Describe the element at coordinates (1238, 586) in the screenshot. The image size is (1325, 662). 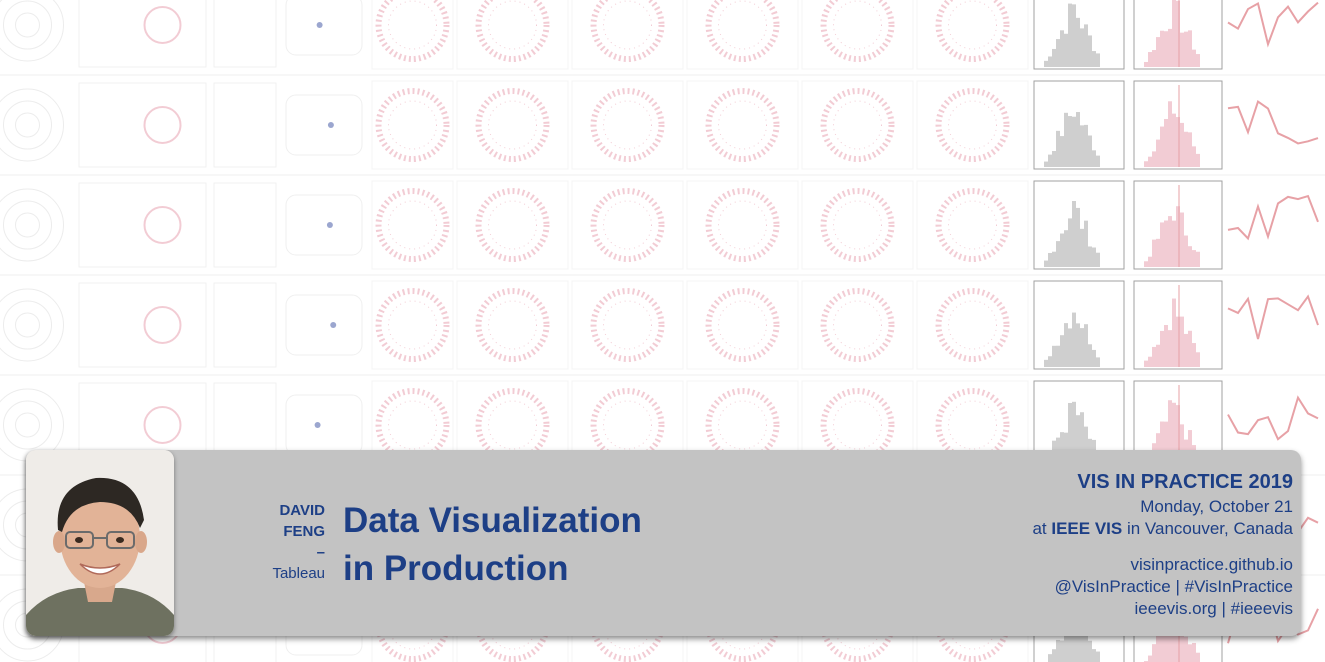
I see `twitter-hashtag-link: #VisInPractice` at that location.